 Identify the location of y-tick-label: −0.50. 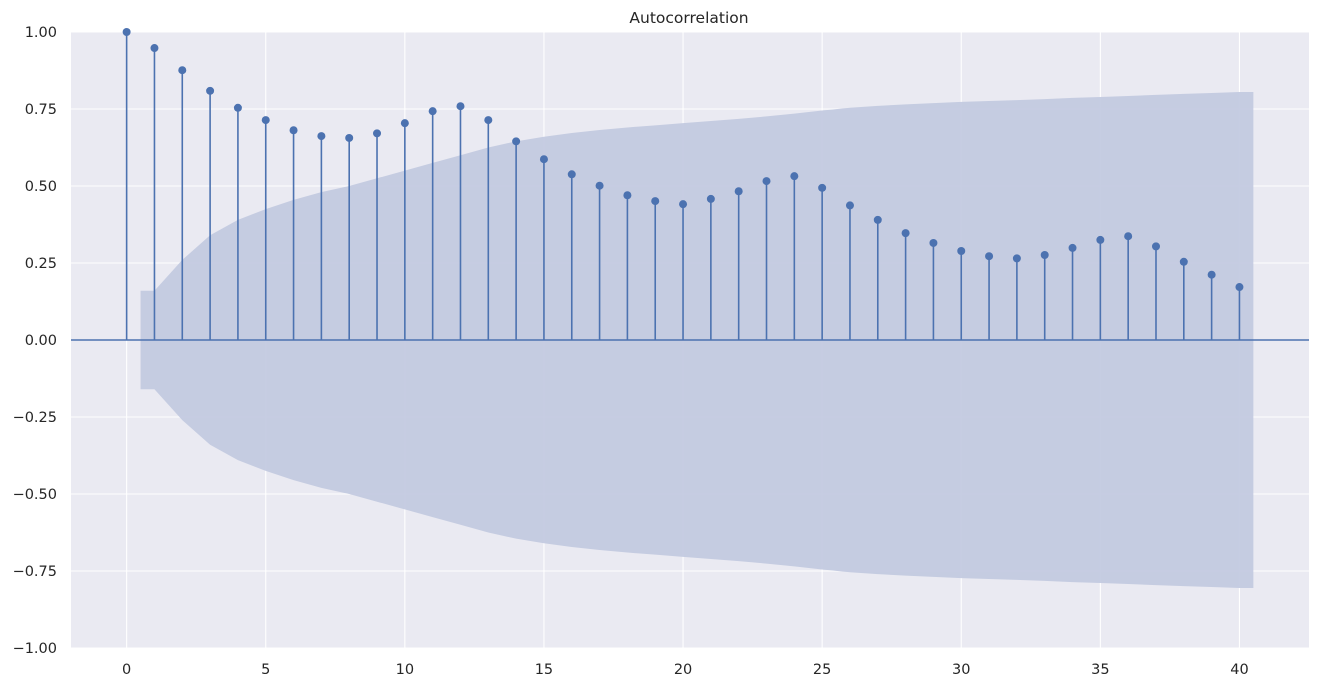
(35, 495).